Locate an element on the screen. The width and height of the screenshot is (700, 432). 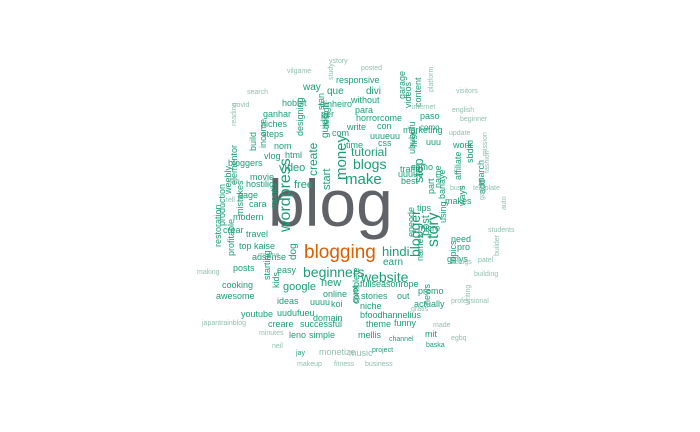
word-page: page is located at coordinates (248, 195).